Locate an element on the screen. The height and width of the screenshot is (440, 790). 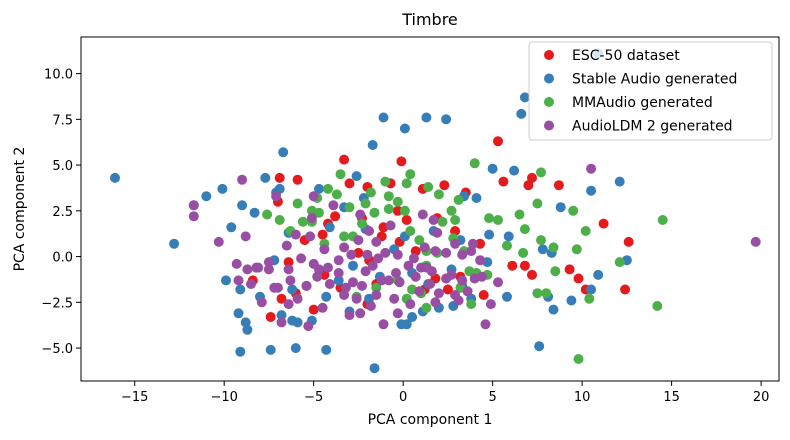
y-tick-label: −2.5 is located at coordinates (57, 303).